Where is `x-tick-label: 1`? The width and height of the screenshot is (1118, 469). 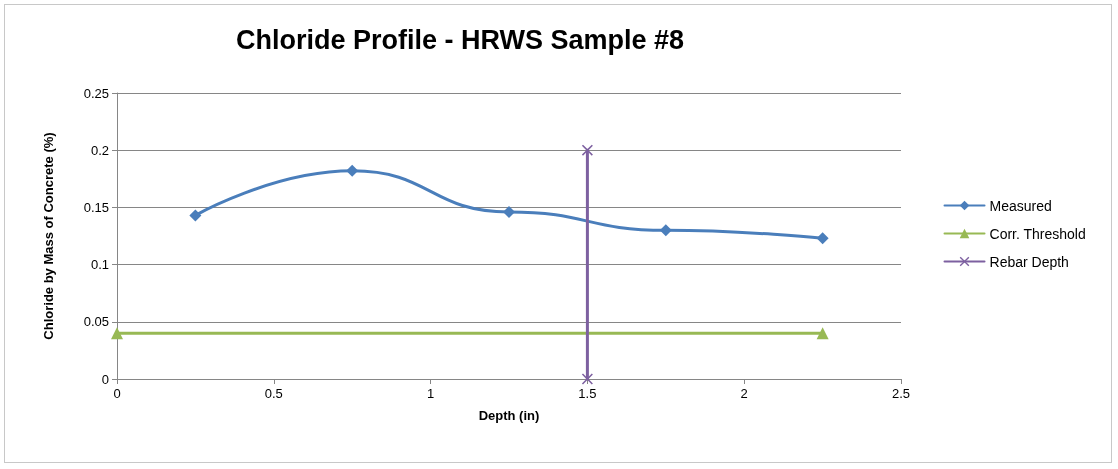 x-tick-label: 1 is located at coordinates (430, 393).